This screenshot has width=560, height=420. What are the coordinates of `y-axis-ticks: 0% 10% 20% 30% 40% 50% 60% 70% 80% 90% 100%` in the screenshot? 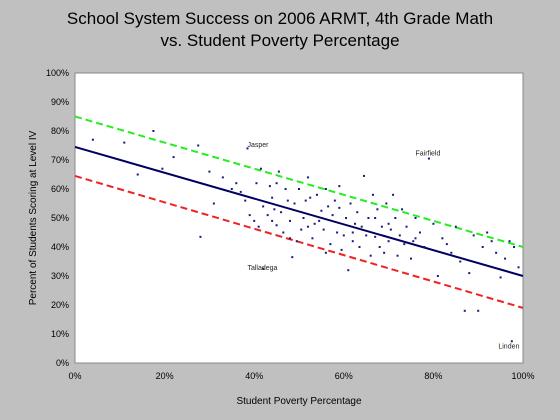 It's located at (57, 218).